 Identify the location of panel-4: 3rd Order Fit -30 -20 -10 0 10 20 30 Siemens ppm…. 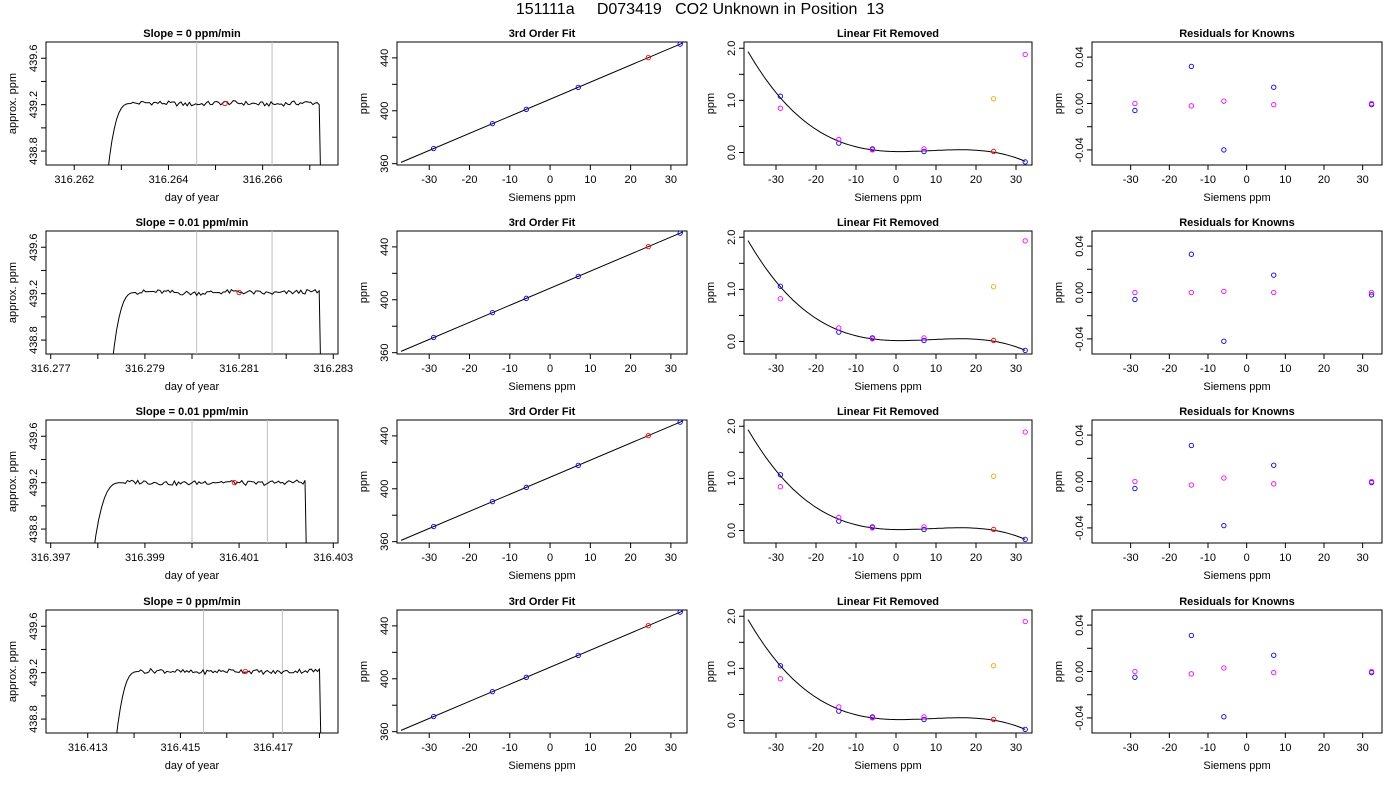
(523, 116).